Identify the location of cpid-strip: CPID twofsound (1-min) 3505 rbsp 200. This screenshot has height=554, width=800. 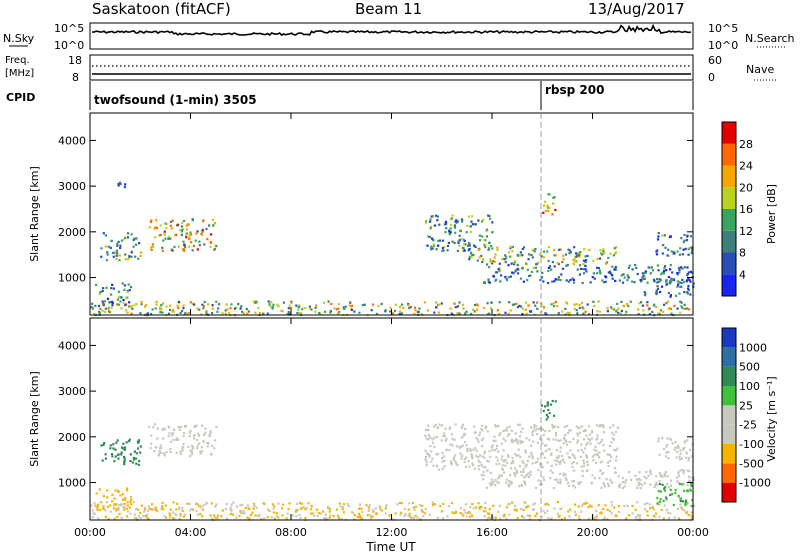
(350, 95).